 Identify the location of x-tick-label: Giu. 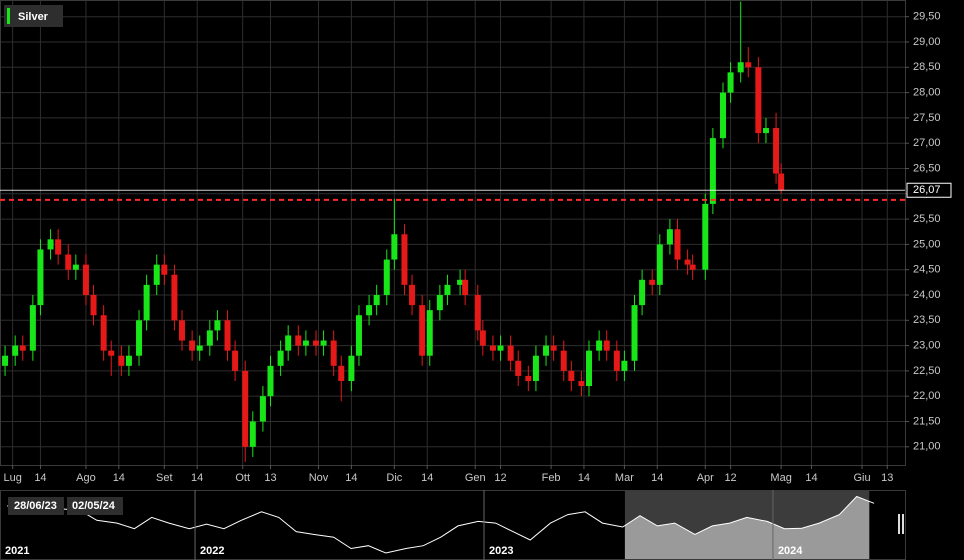
(861, 478).